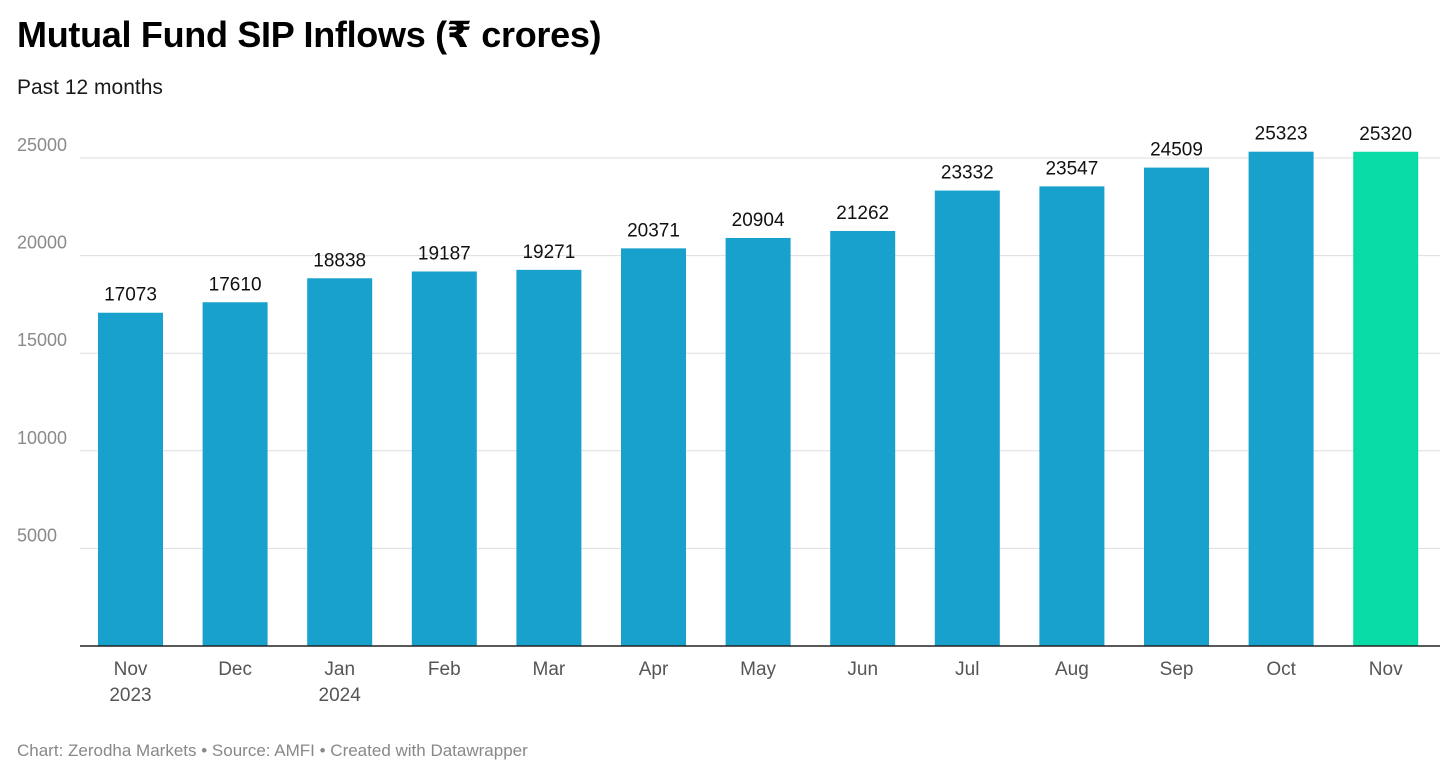 This screenshot has height=781, width=1456. Describe the element at coordinates (130, 295) in the screenshot. I see `data-label: 17073` at that location.